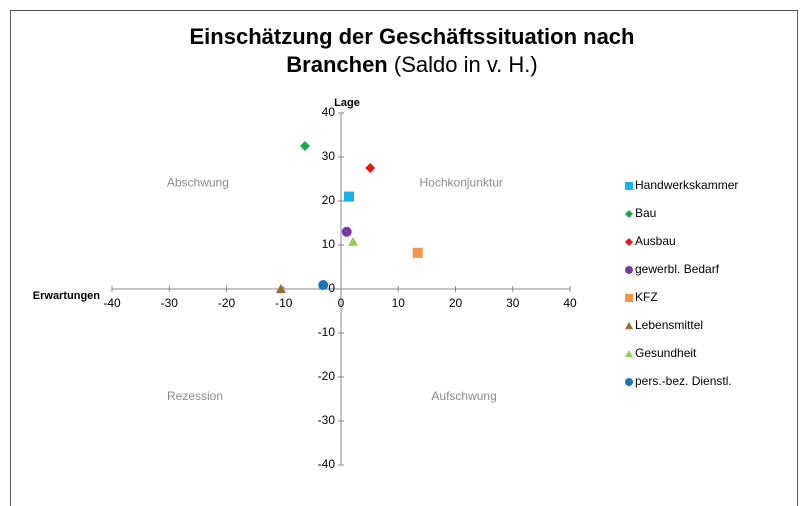 Image resolution: width=809 pixels, height=506 pixels. What do you see at coordinates (686, 185) in the screenshot?
I see `legend-label: Handwerkskammer` at bounding box center [686, 185].